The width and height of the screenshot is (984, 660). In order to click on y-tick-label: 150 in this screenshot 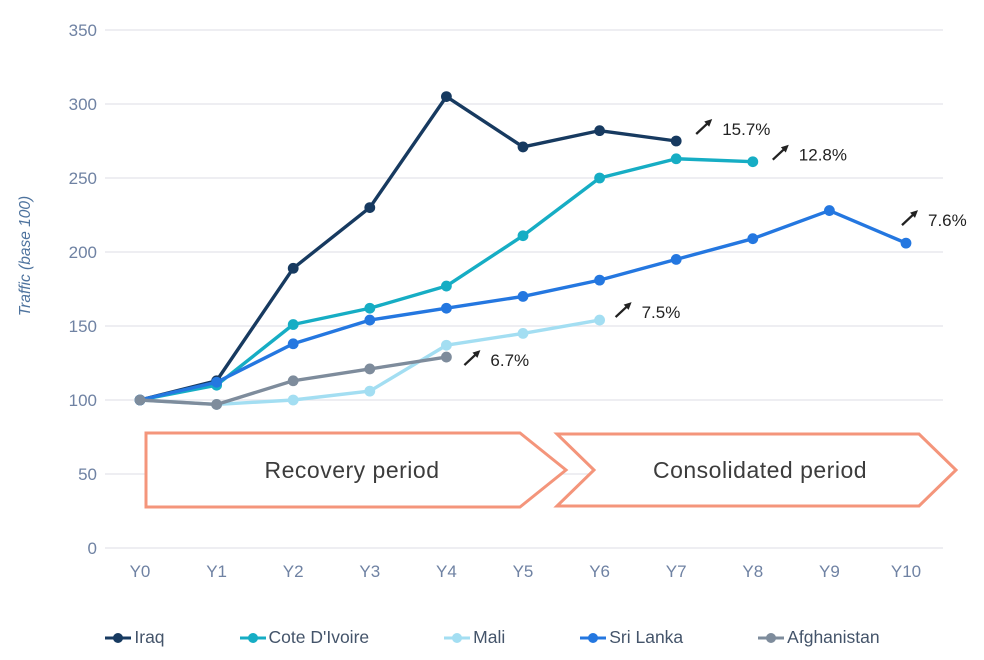, I will do `click(83, 326)`.